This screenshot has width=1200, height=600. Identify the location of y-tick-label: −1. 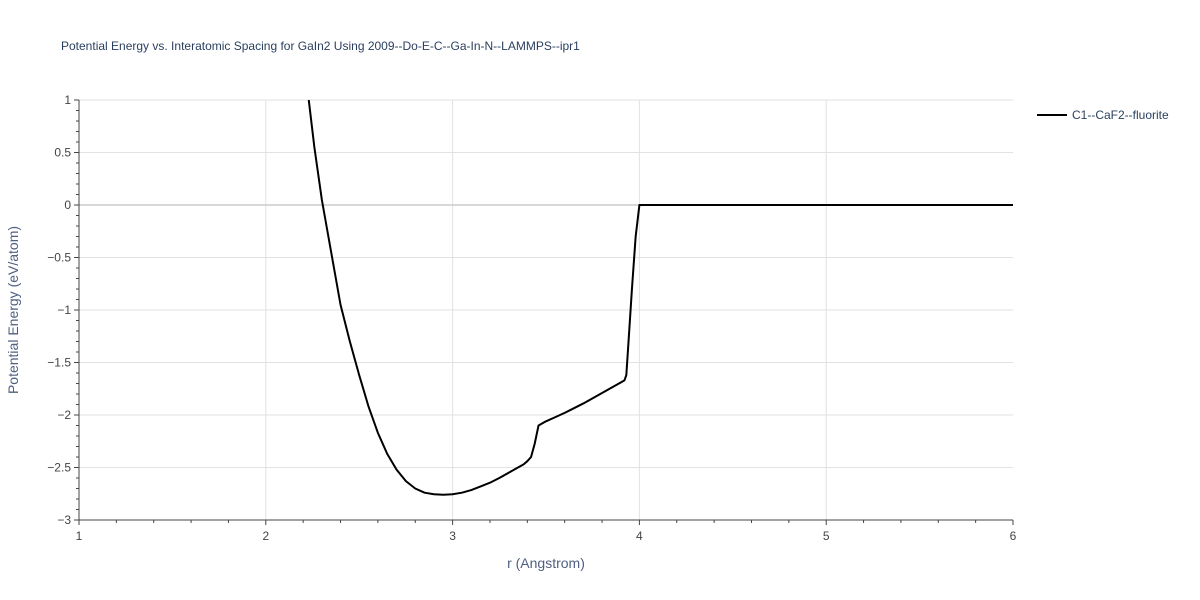
(64, 310).